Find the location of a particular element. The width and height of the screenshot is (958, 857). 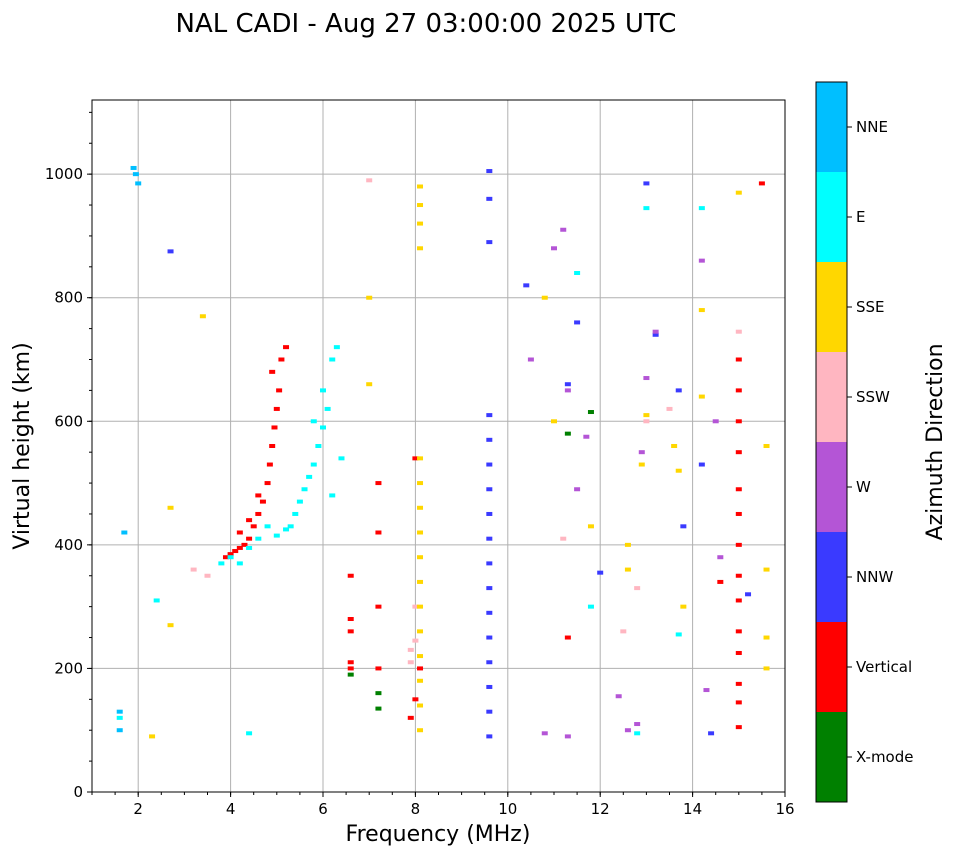

colorbar-frame is located at coordinates (831, 442).